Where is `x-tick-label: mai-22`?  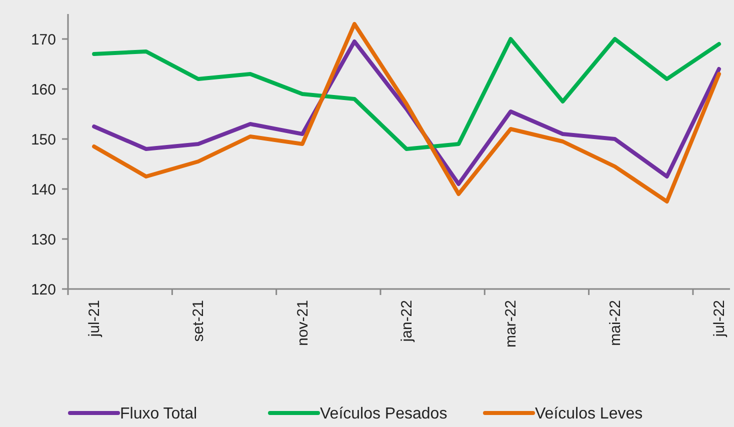
x-tick-label: mai-22 is located at coordinates (615, 323).